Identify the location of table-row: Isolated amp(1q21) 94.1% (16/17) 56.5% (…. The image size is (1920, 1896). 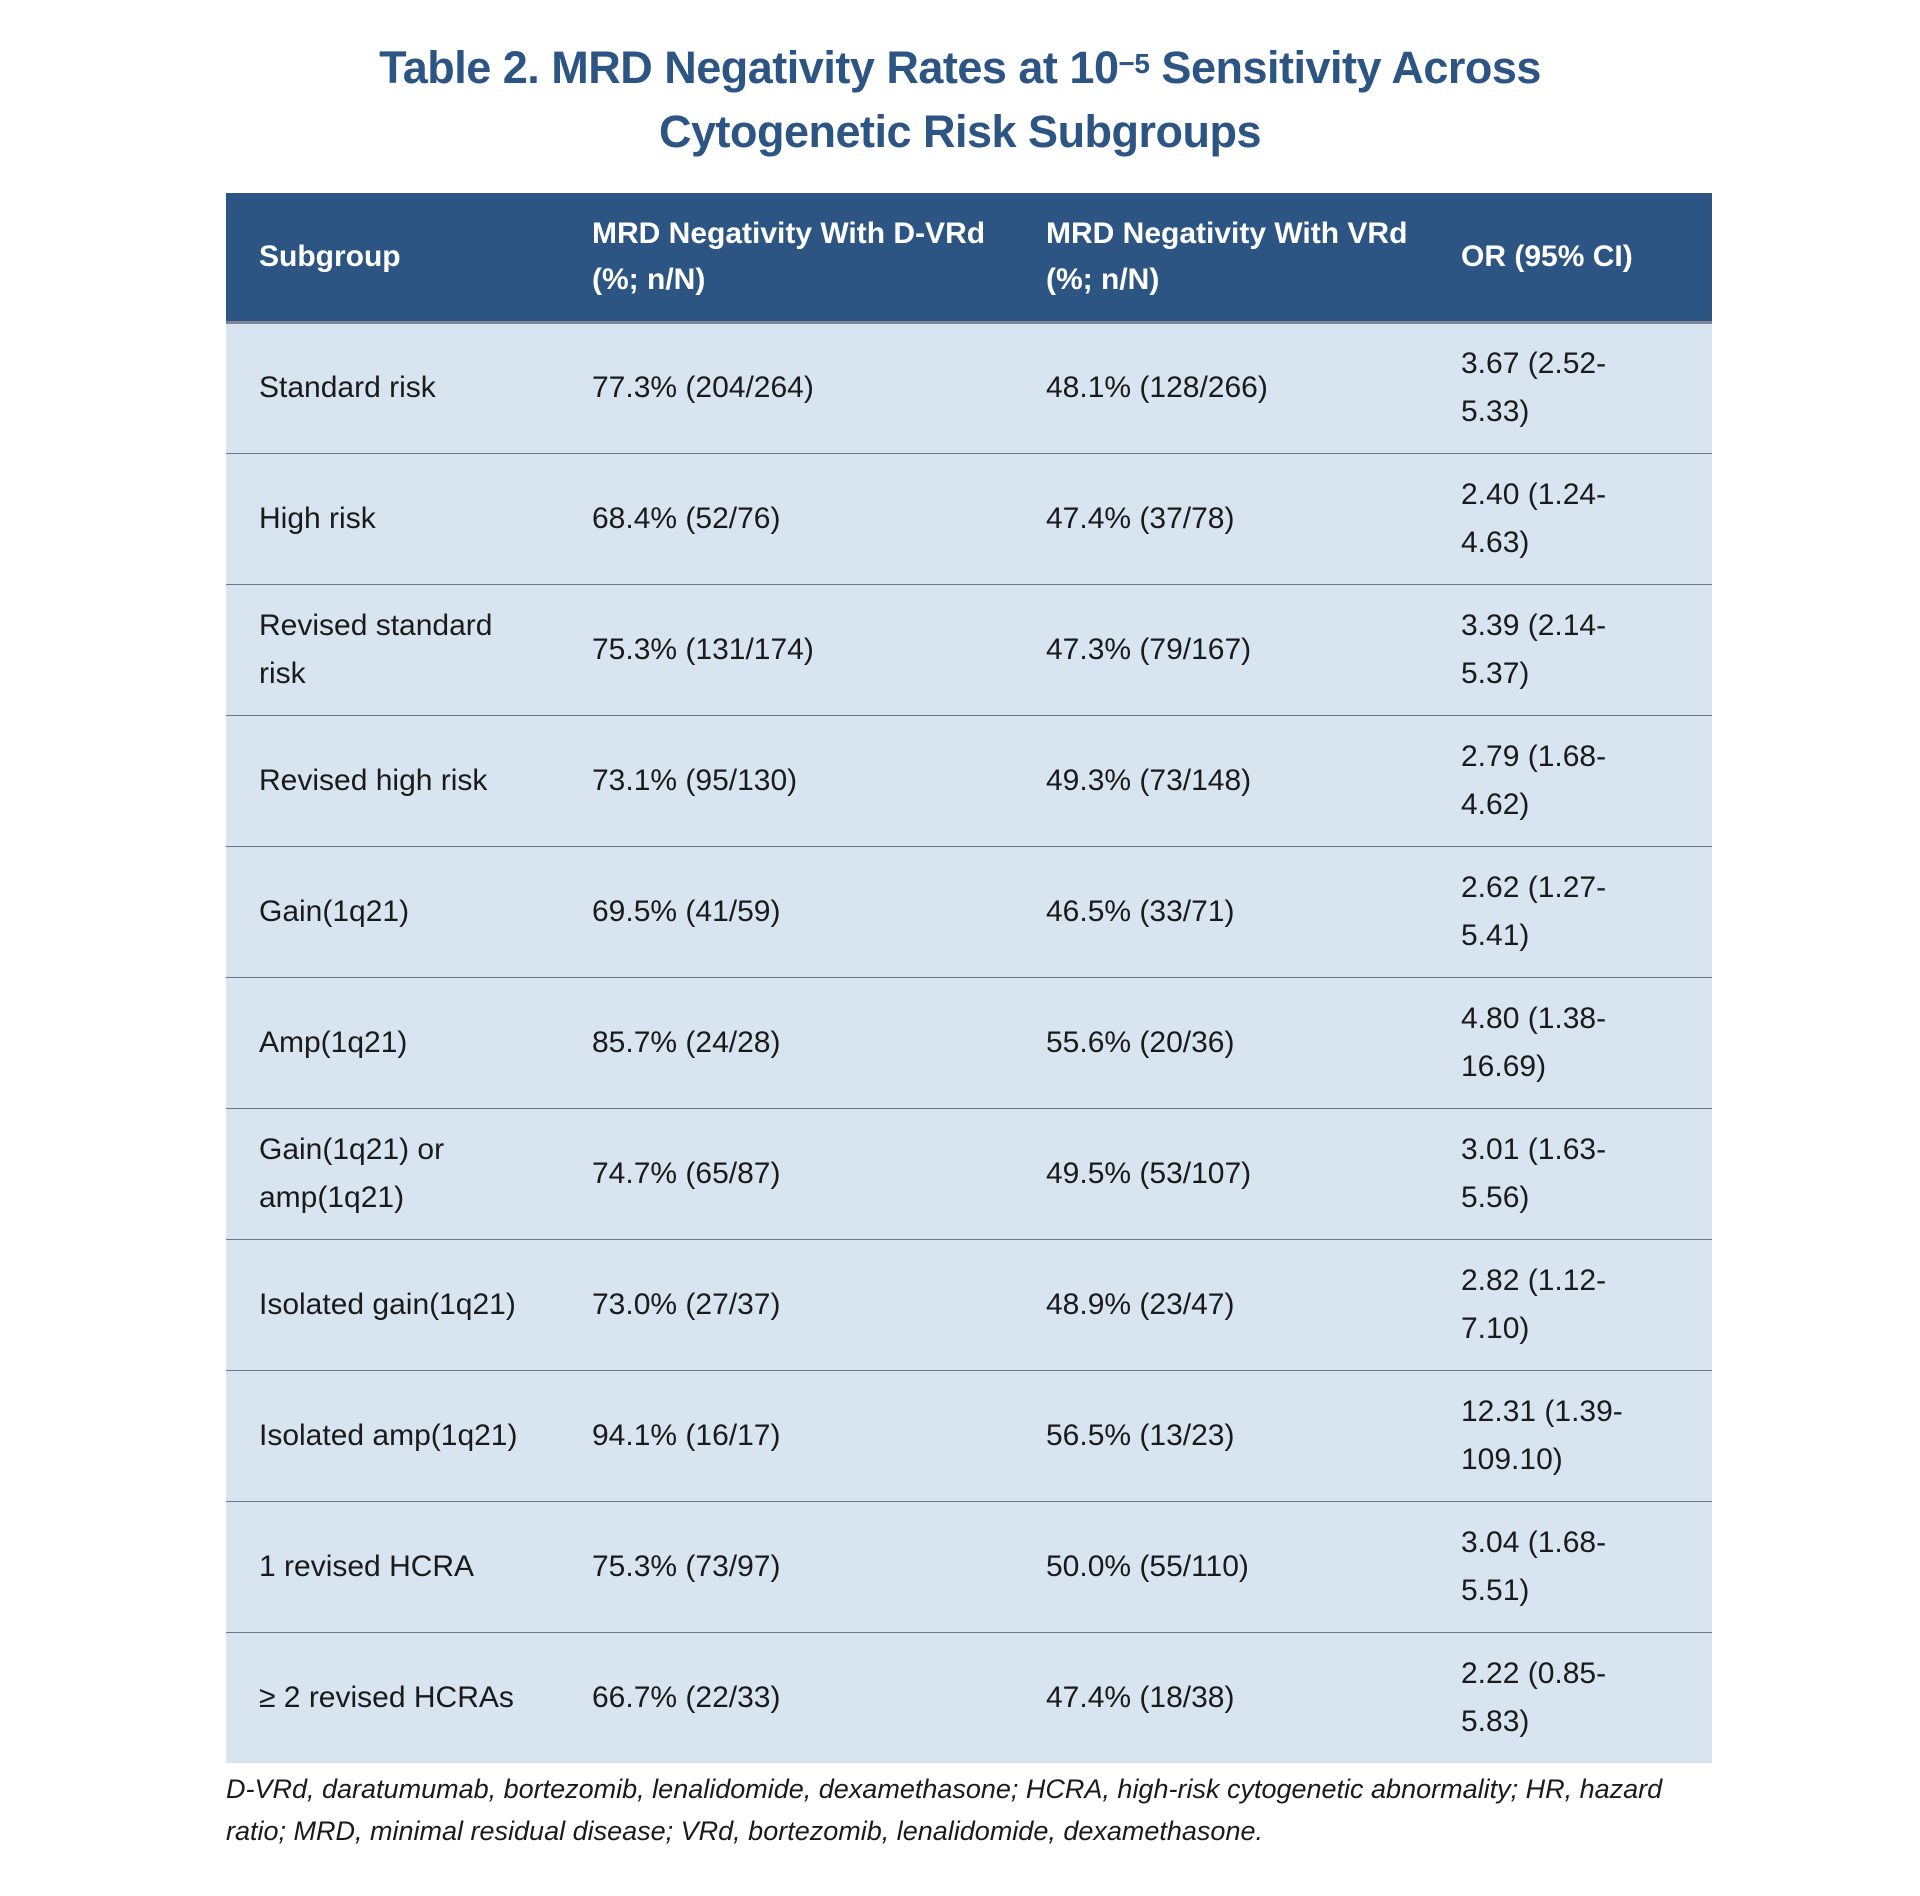
(969, 1436).